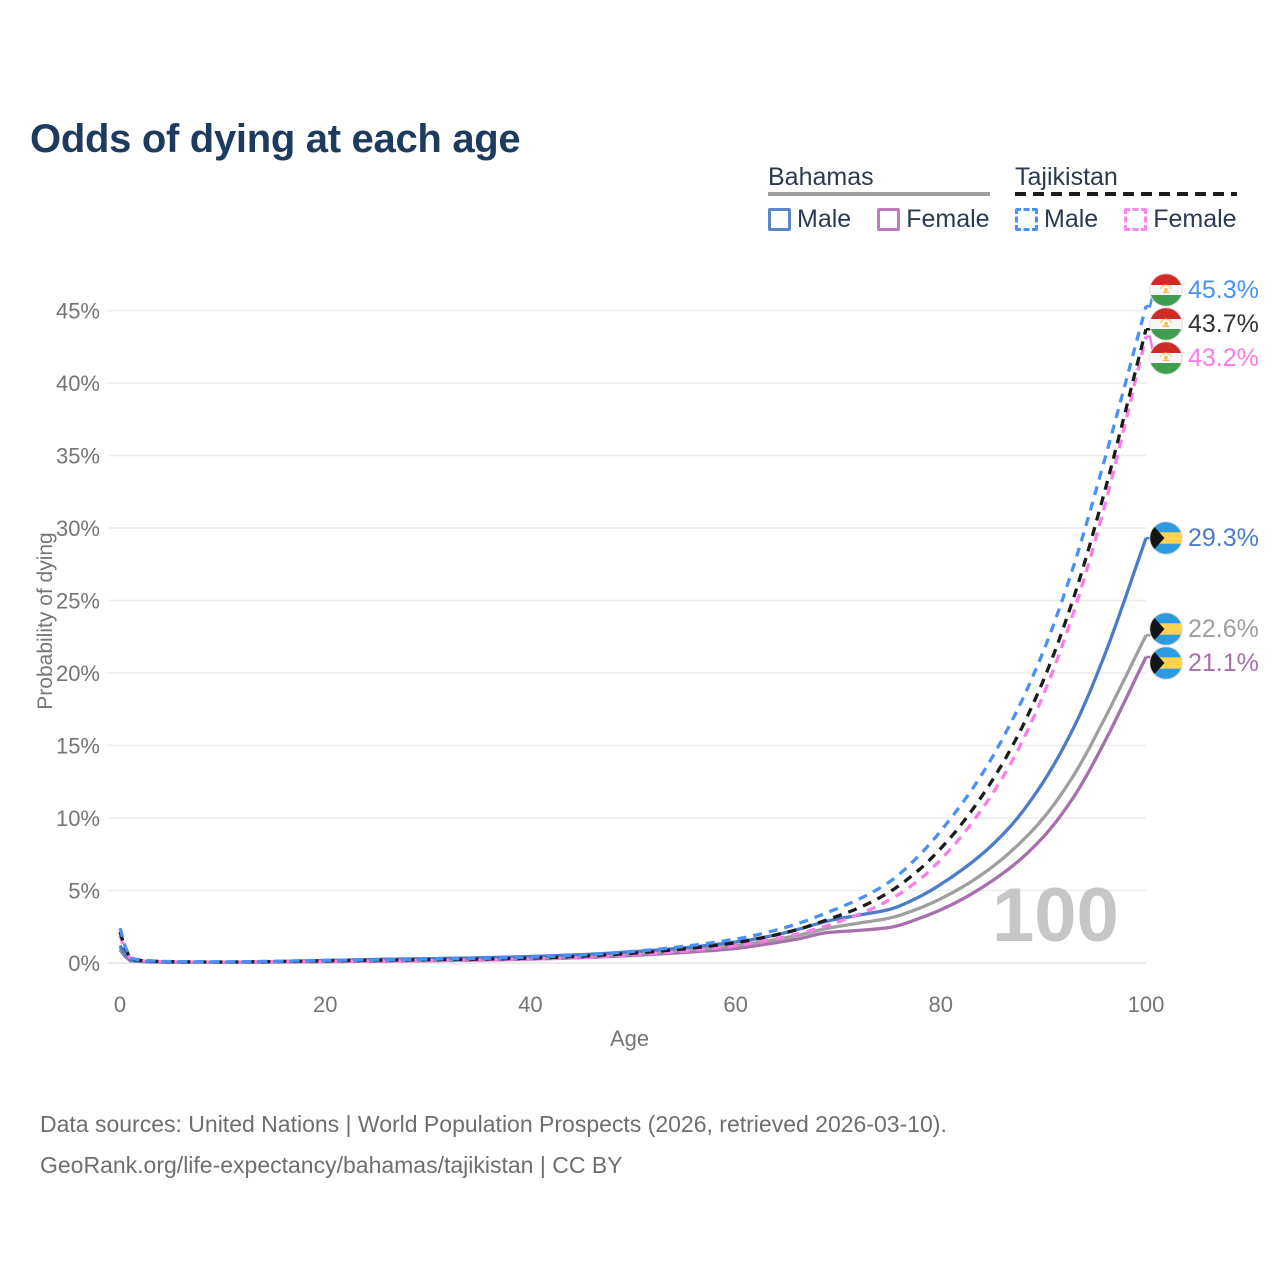 This screenshot has height=1280, width=1280. I want to click on legend-swatch-tajikistan-female-icon, so click(1136, 219).